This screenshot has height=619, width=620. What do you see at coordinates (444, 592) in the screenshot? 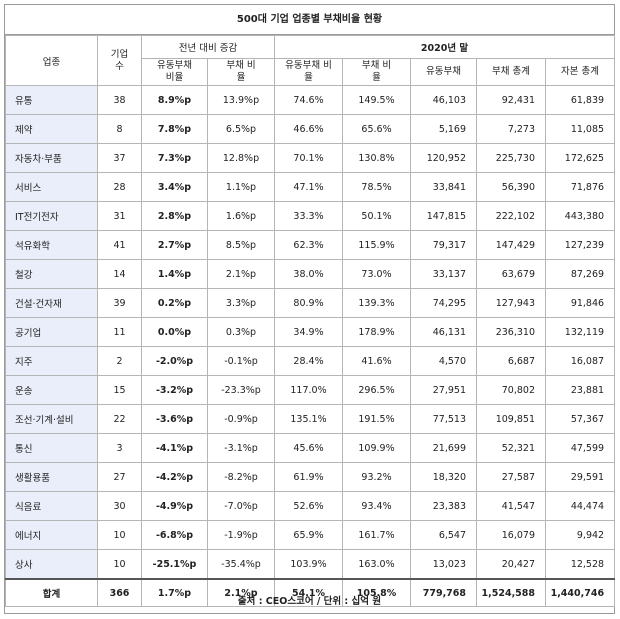
I see `current-liab-cell: 779,768` at bounding box center [444, 592].